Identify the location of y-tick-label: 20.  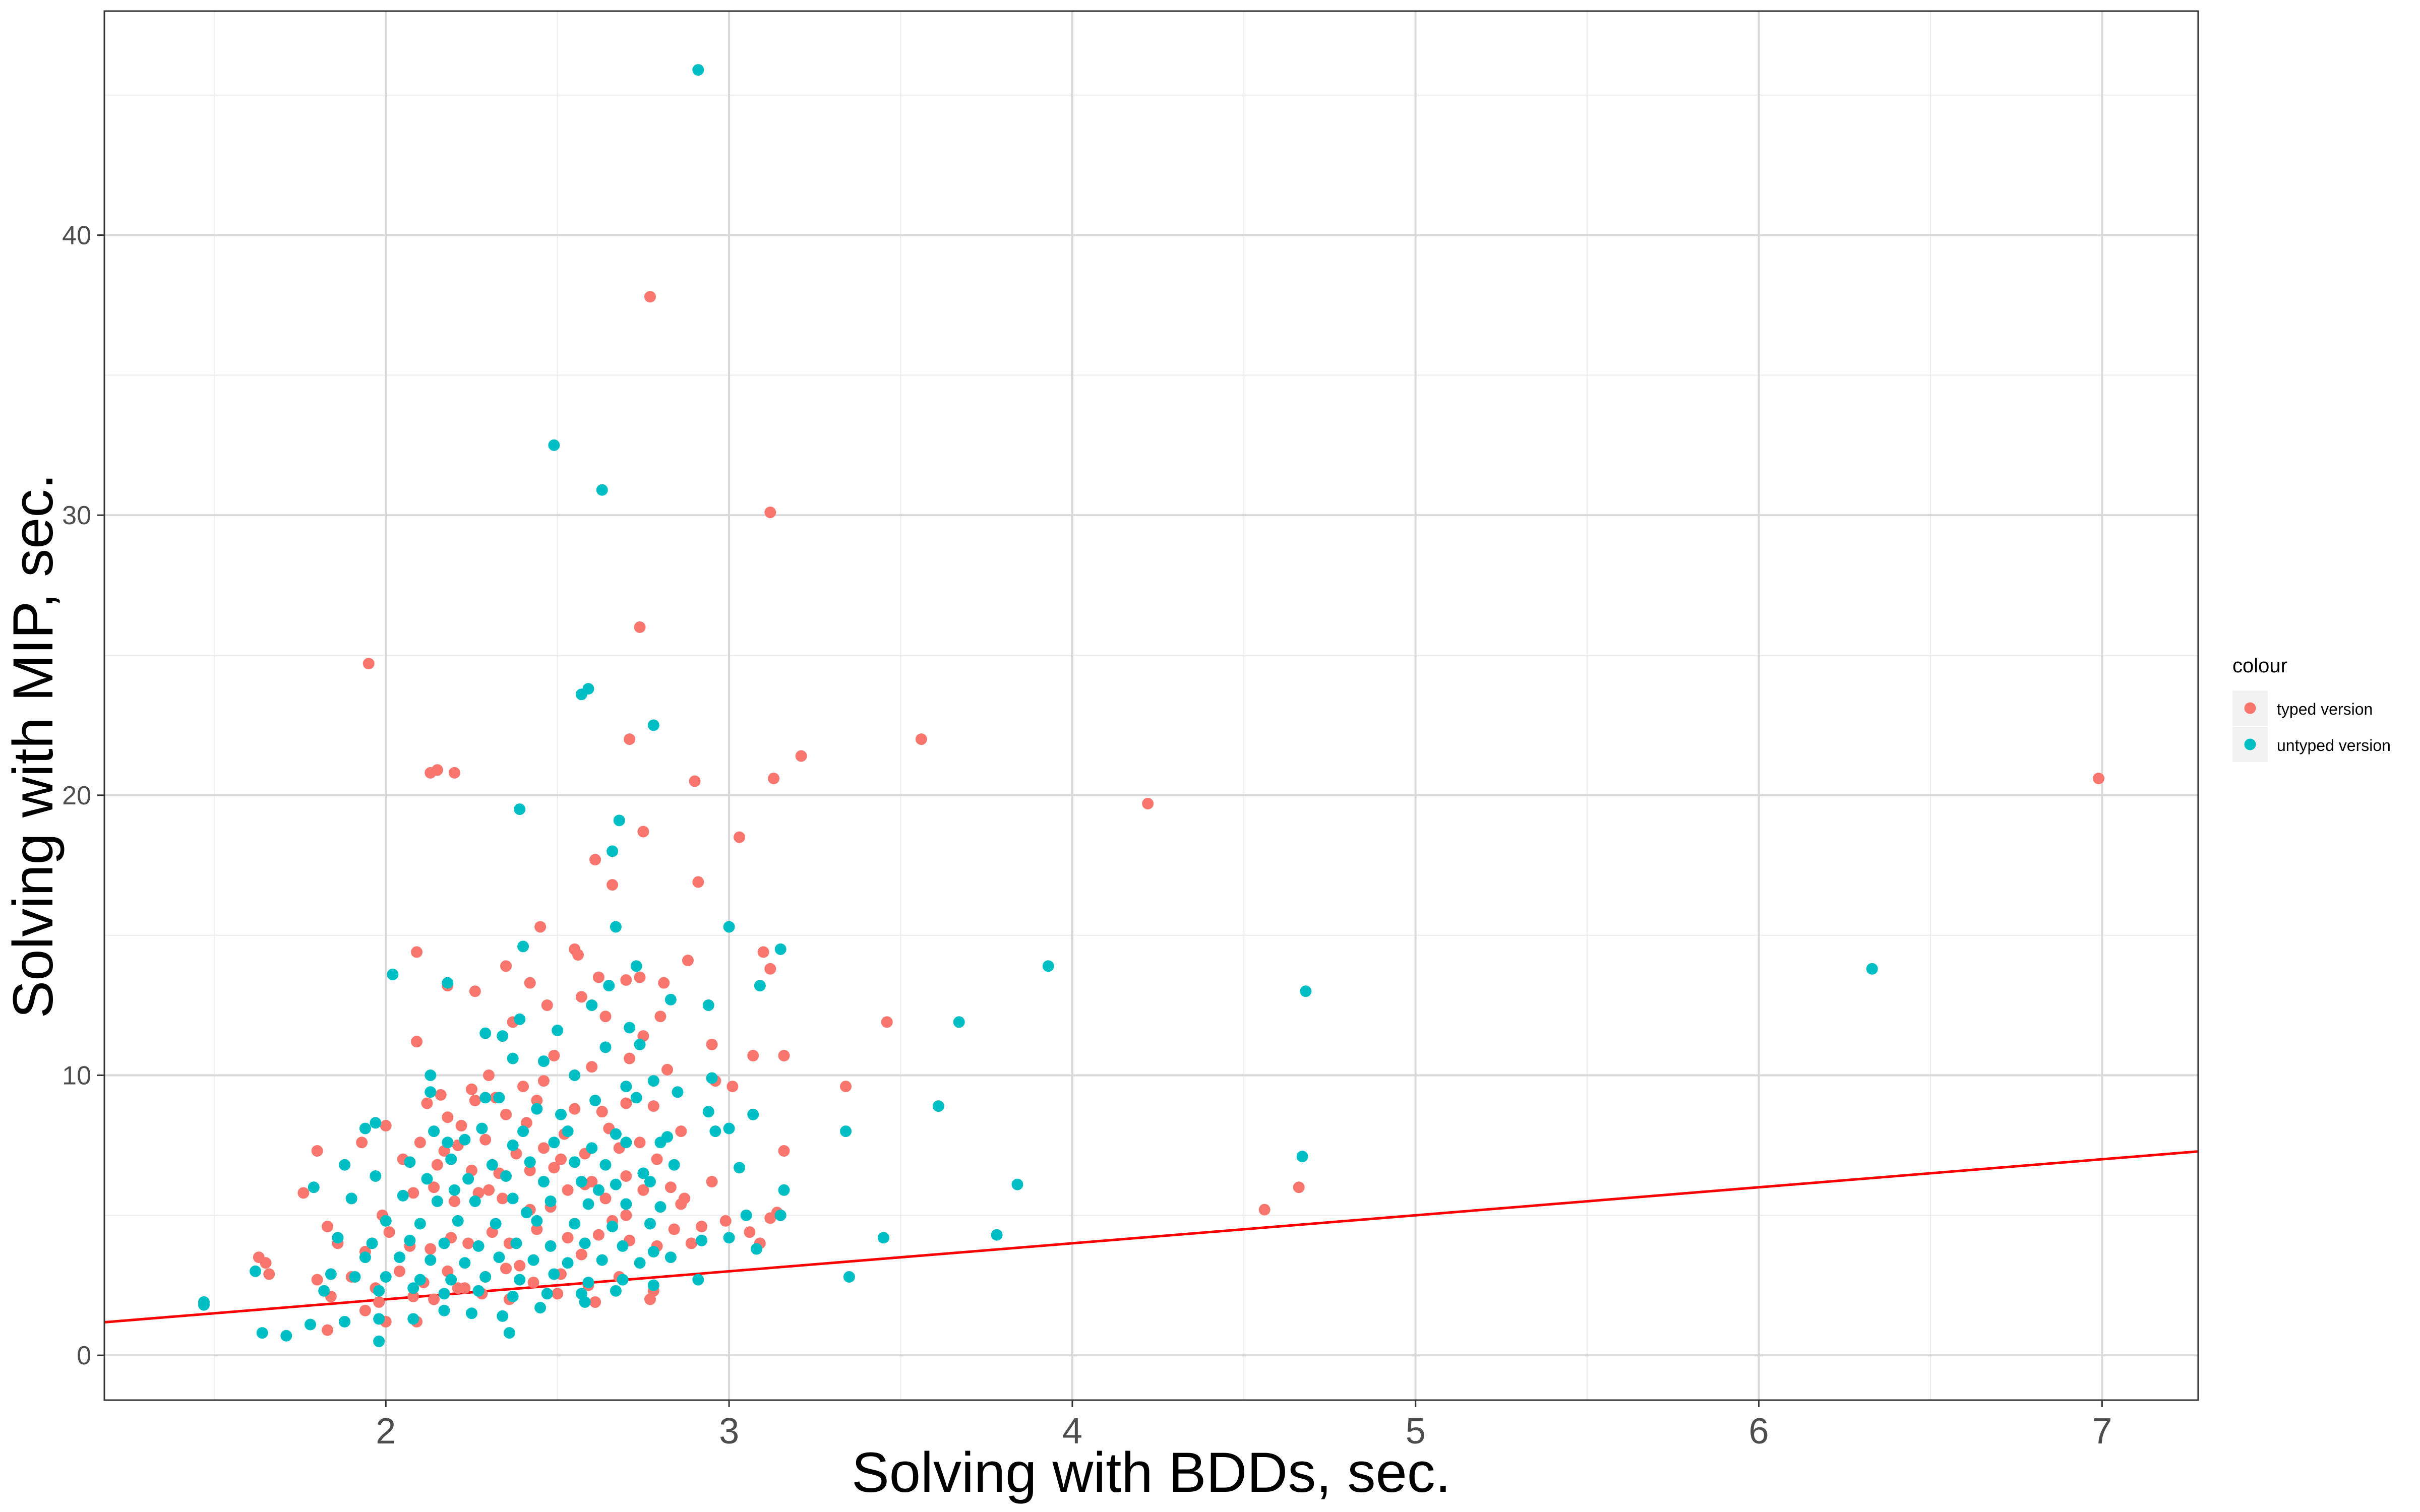
(76, 795).